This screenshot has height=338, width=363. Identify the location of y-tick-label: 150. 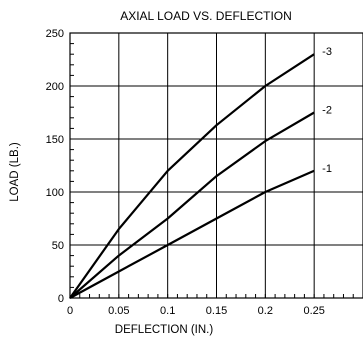
(55, 140).